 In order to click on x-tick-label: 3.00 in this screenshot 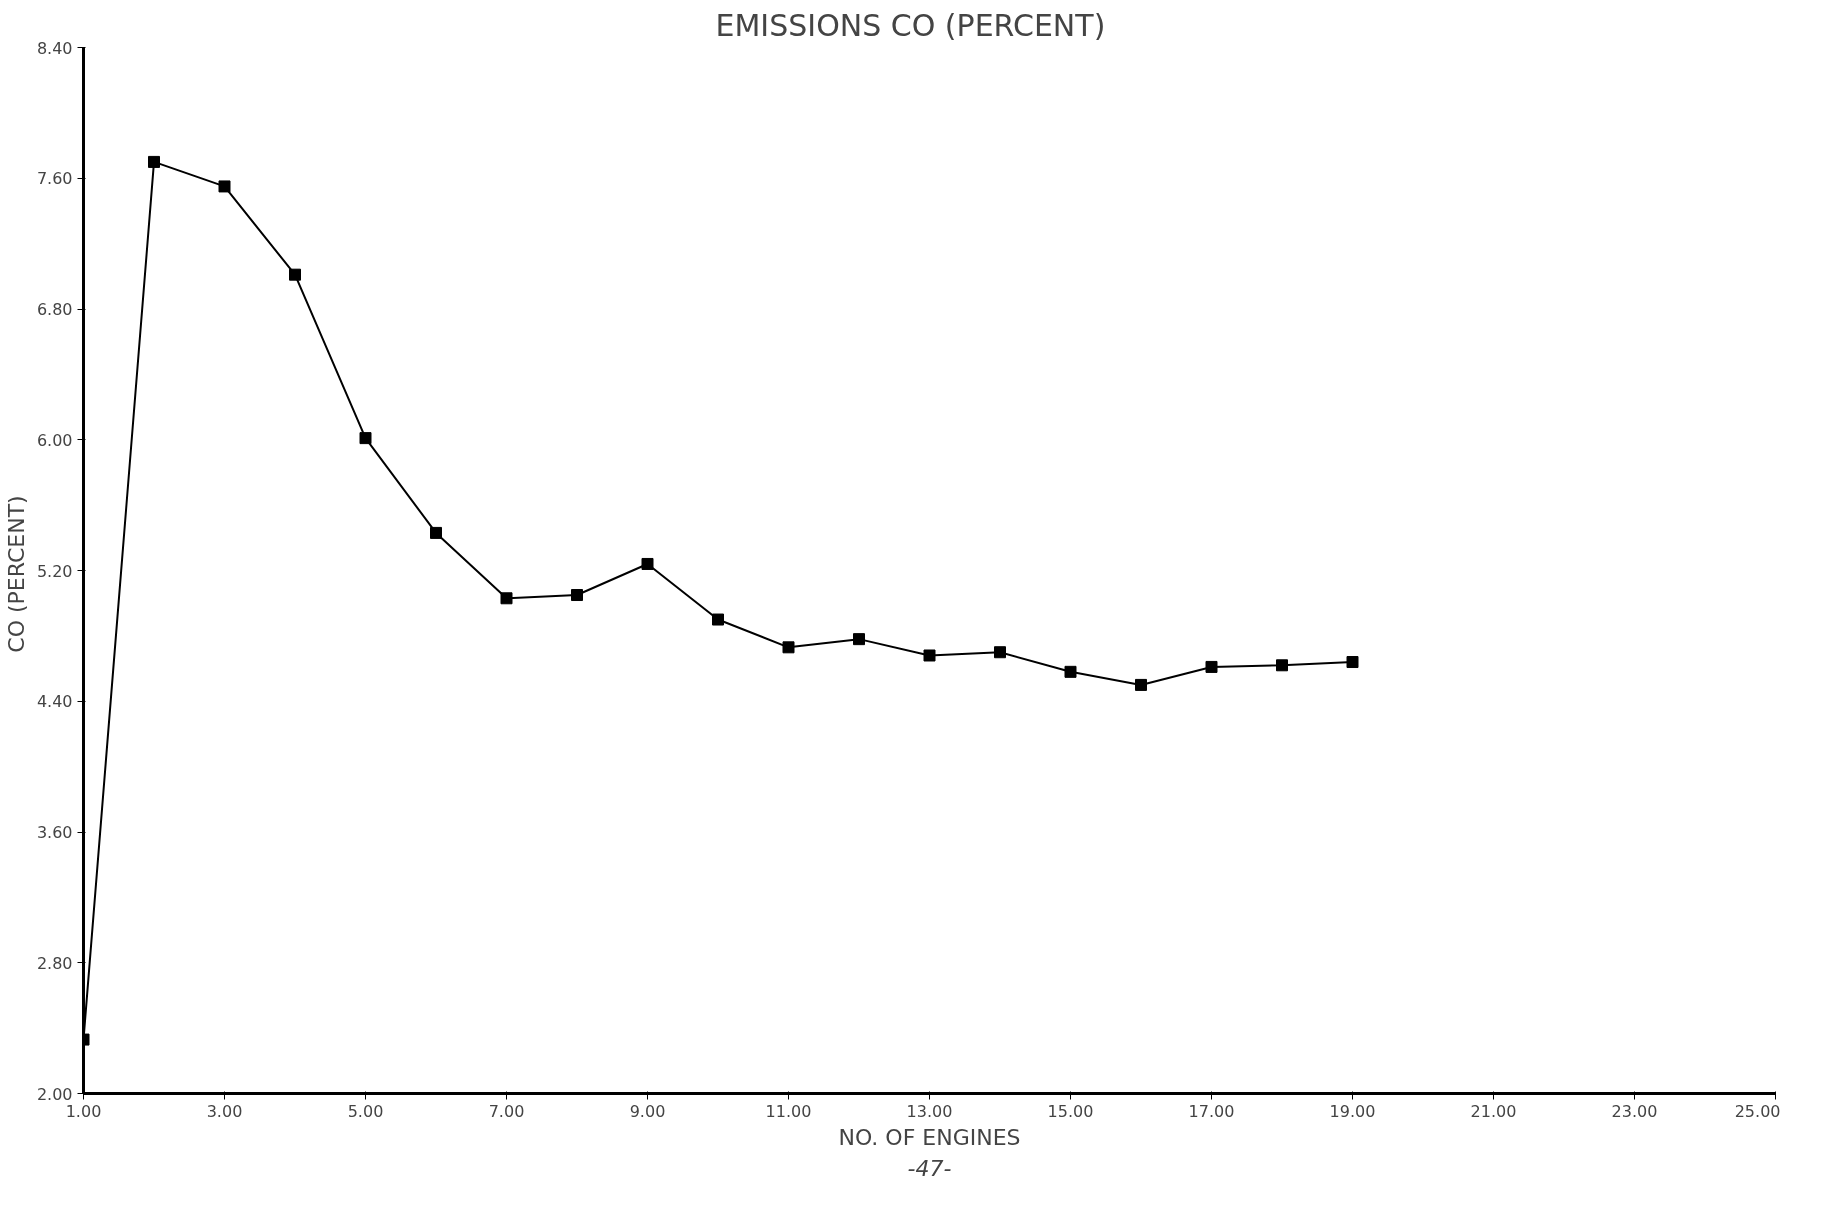, I will do `click(224, 1111)`.